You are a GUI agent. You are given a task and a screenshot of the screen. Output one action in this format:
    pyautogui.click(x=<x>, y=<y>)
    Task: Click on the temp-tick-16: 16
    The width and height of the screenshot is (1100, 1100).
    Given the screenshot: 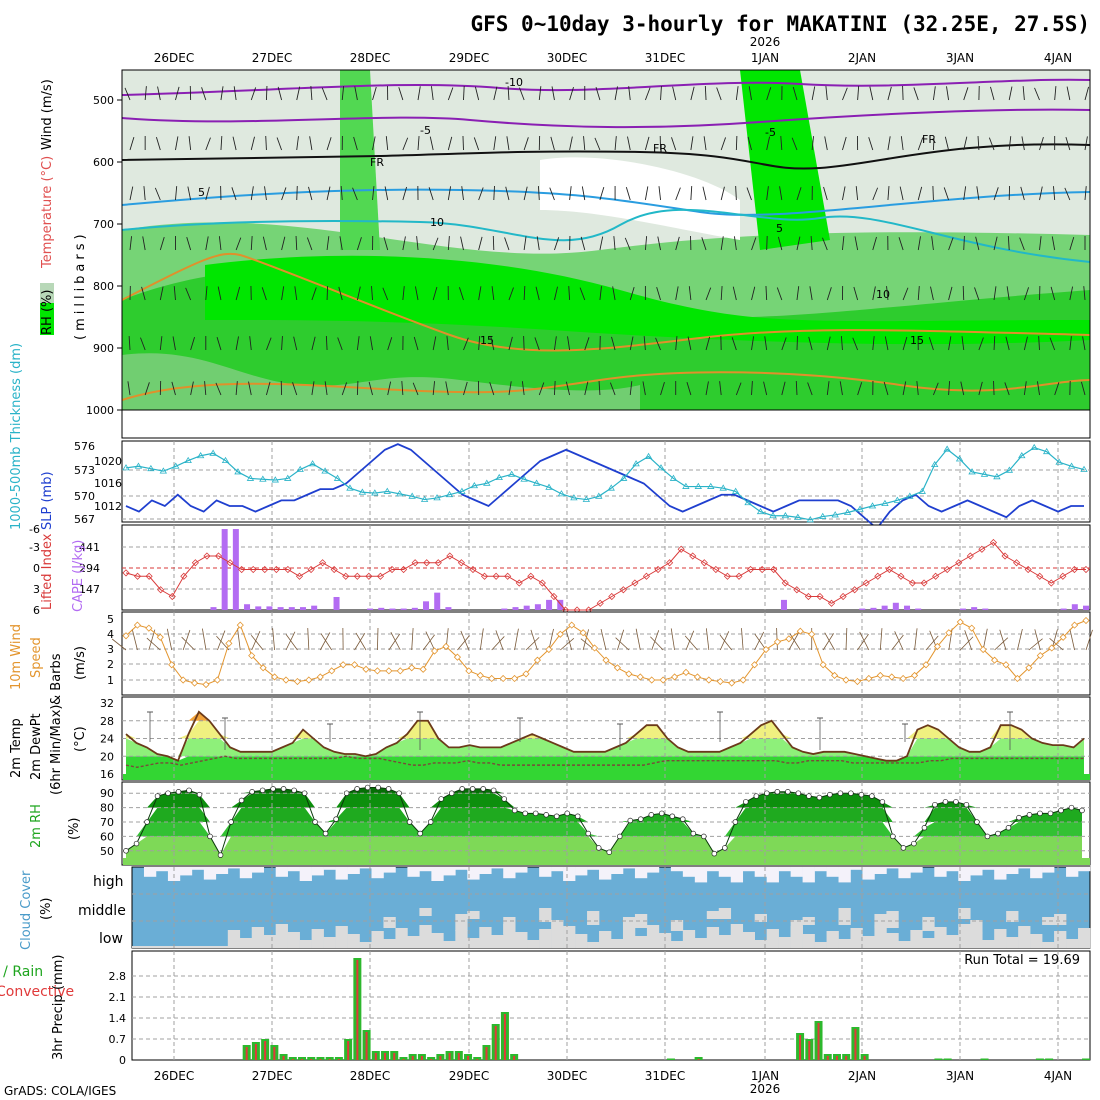 What is the action you would take?
    pyautogui.click(x=107, y=774)
    